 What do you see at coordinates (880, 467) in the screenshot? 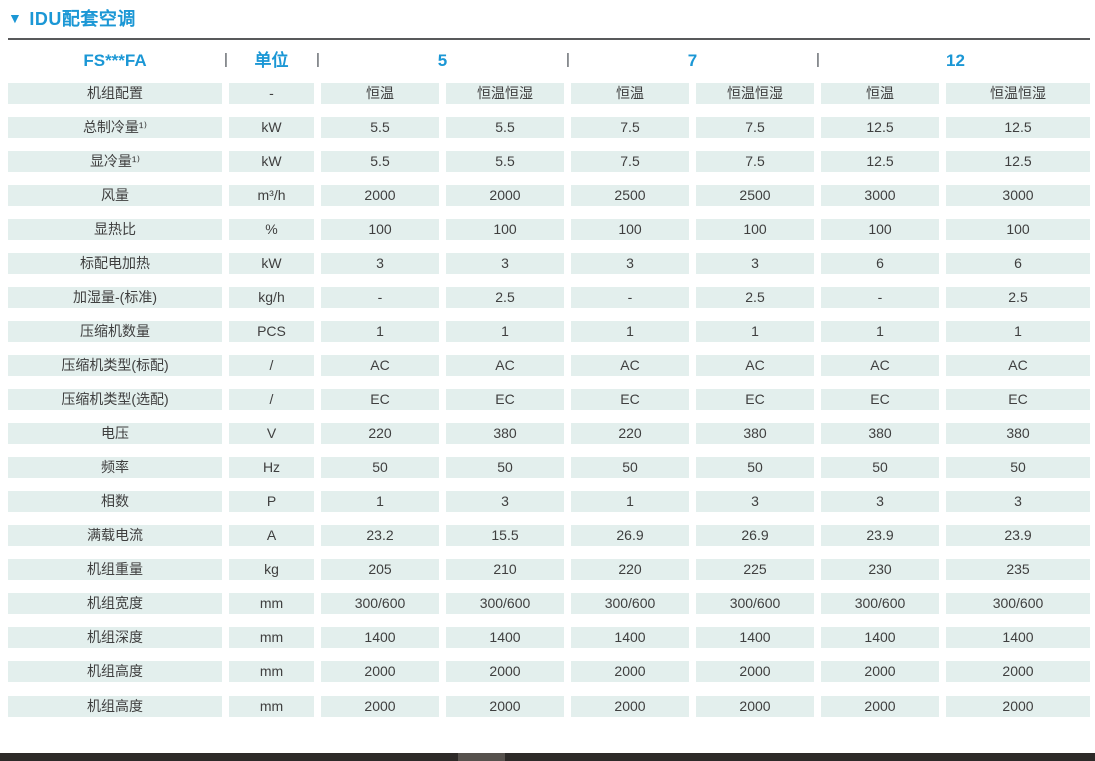
I see `cell-value: 50` at bounding box center [880, 467].